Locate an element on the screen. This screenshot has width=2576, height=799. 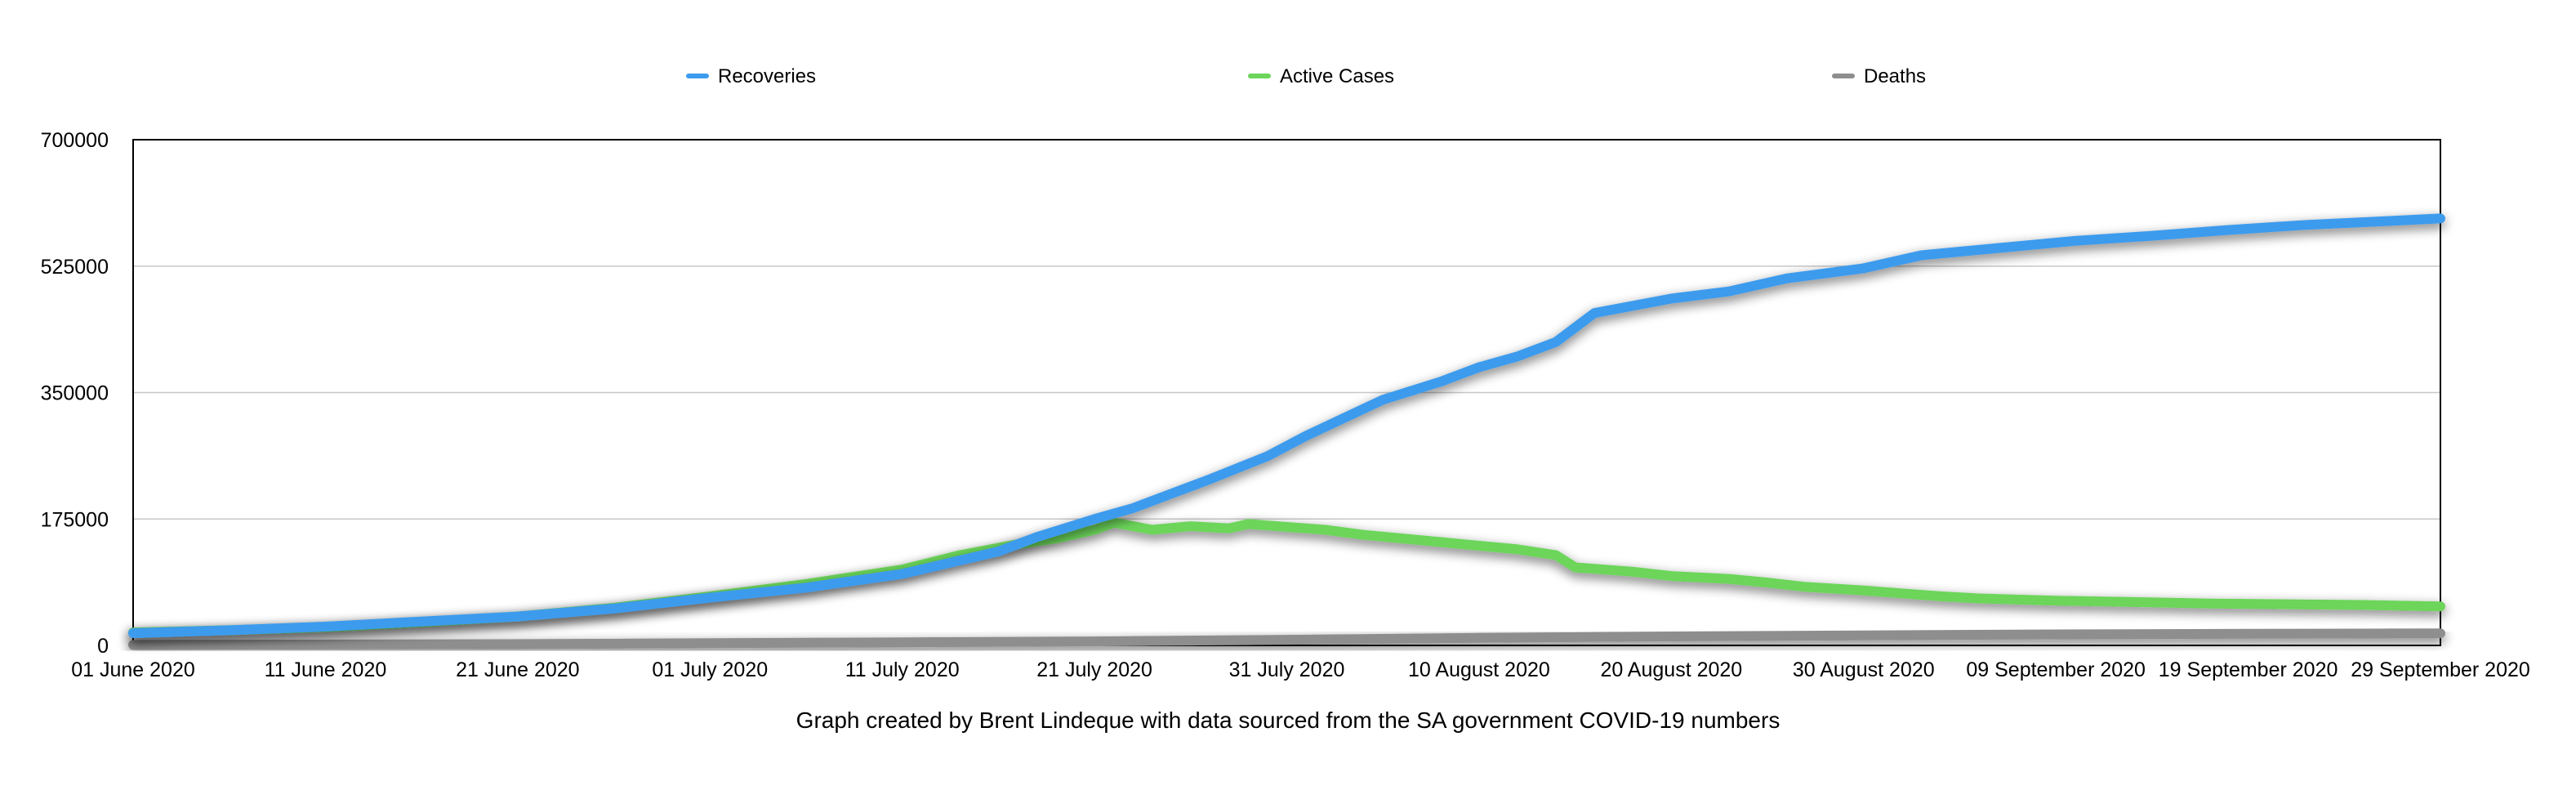
y-tick-label: 350000 is located at coordinates (75, 394).